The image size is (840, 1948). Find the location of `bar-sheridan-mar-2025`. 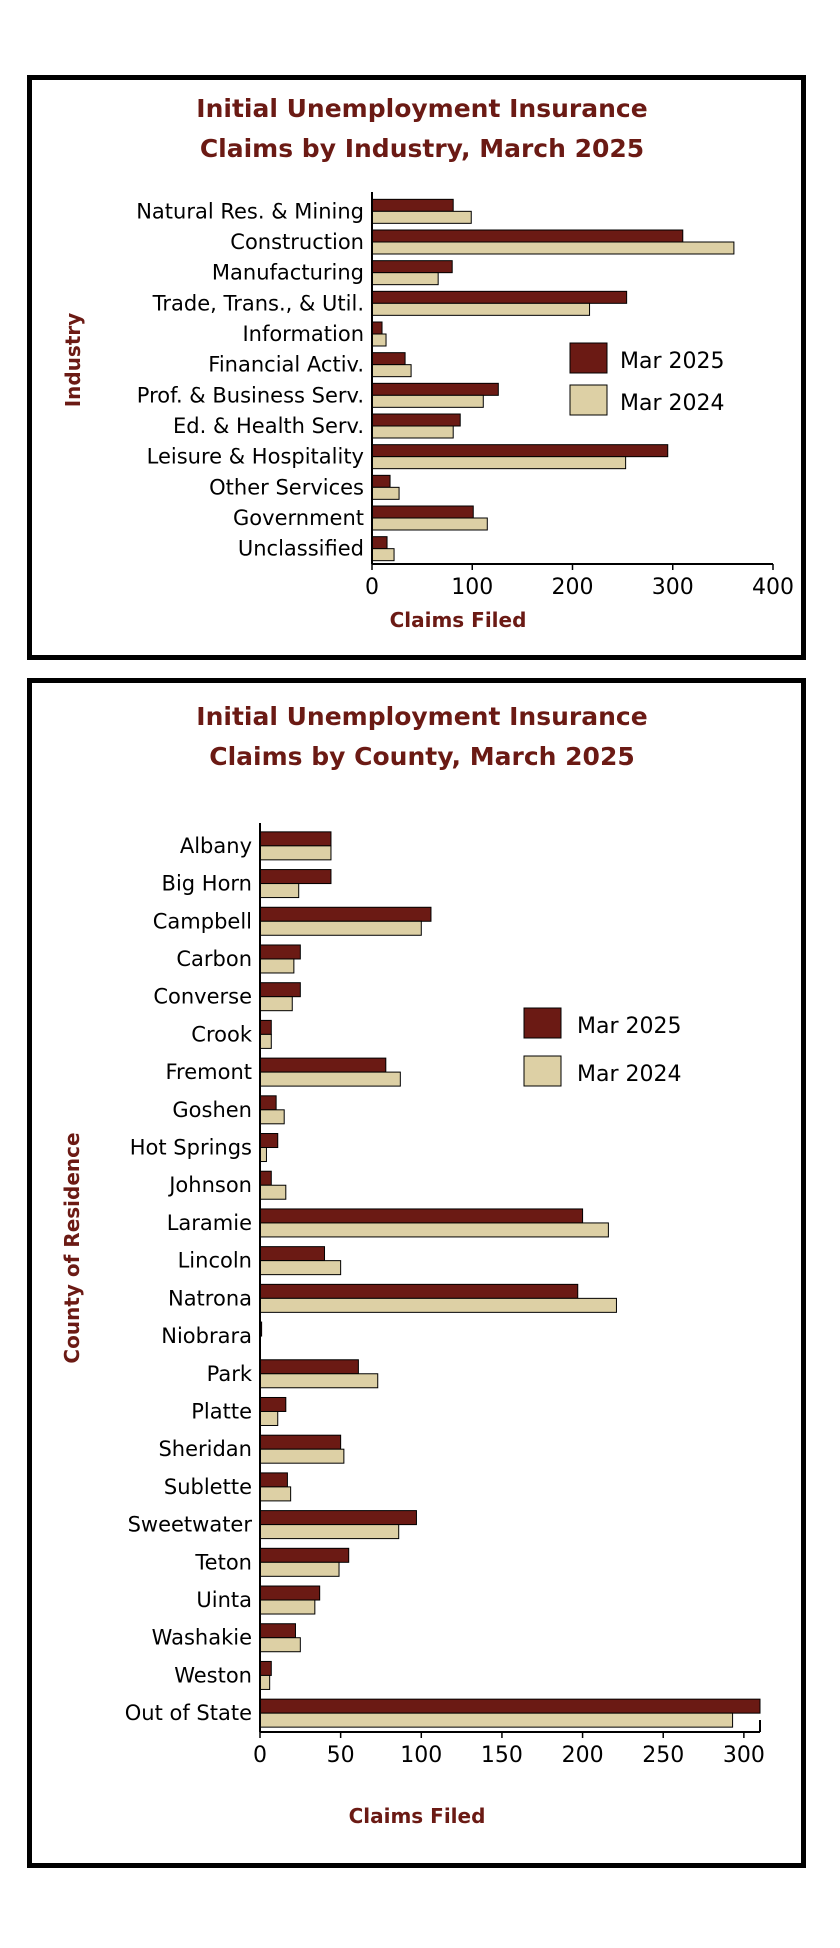

bar-sheridan-mar-2025 is located at coordinates (300, 1442).